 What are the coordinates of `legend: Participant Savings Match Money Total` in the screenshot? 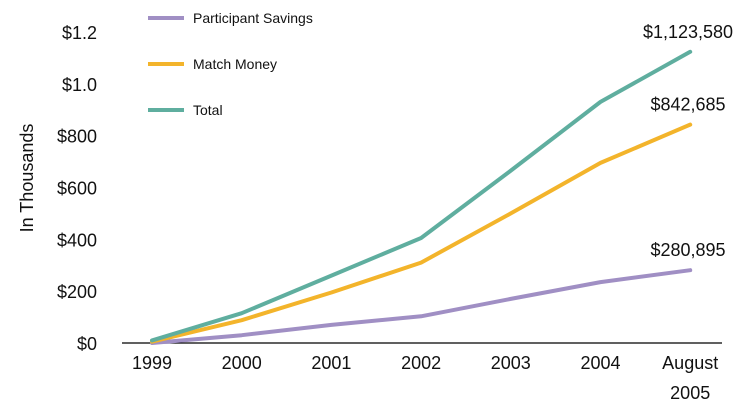 It's located at (230, 64).